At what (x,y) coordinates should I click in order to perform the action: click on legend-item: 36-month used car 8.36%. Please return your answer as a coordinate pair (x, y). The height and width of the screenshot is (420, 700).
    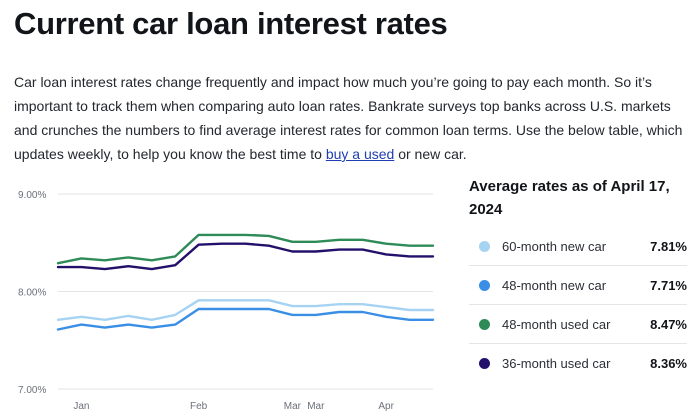
    Looking at the image, I should click on (578, 363).